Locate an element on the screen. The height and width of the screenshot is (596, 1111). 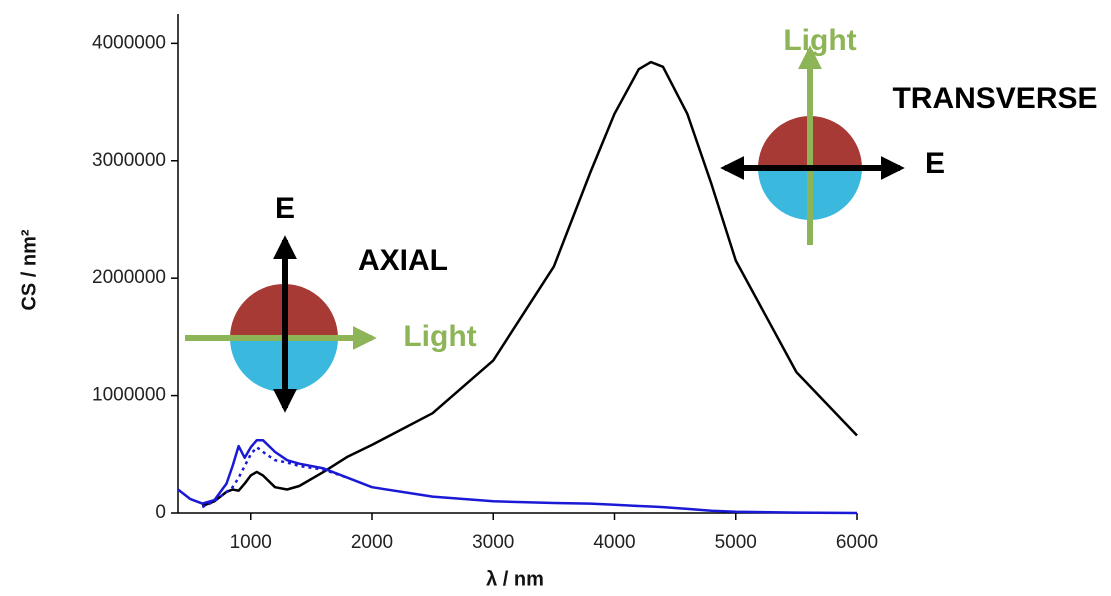
annotation: TRANSVERSE is located at coordinates (994, 98).